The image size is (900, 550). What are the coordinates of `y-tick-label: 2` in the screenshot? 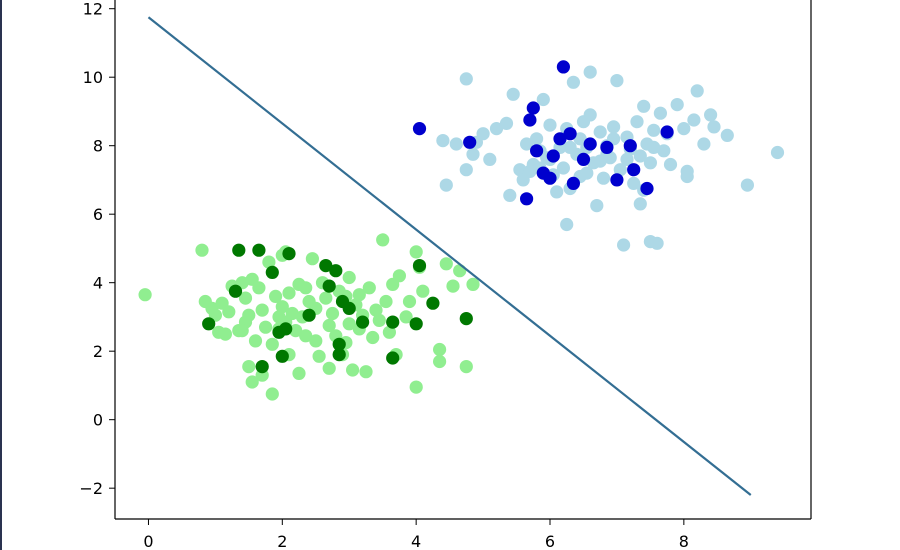 It's located at (98, 351).